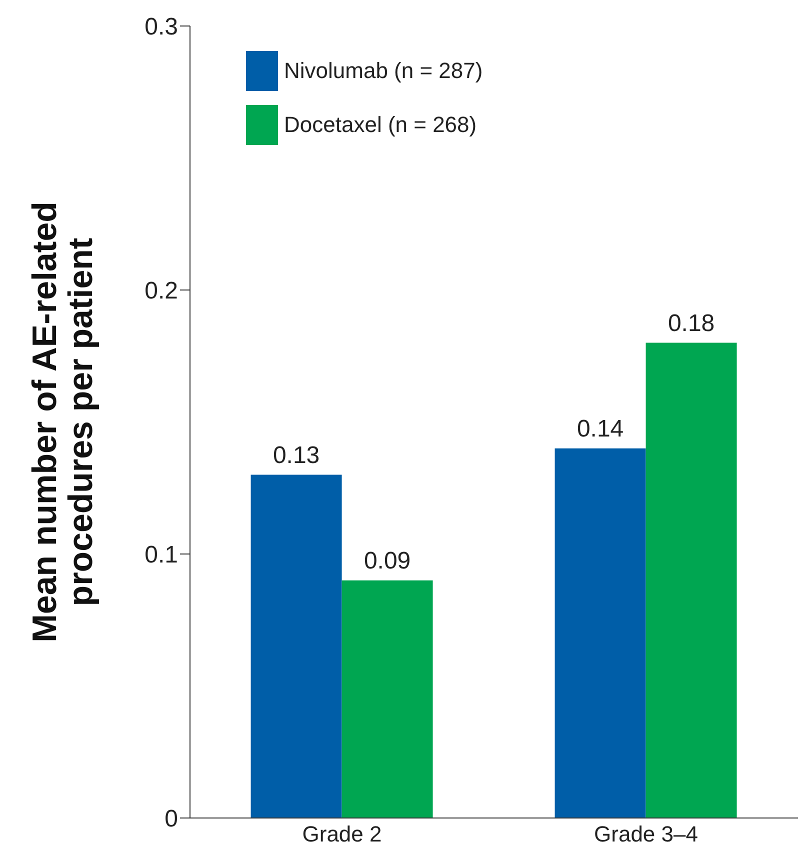  What do you see at coordinates (691, 323) in the screenshot?
I see `data-label: 0.18` at bounding box center [691, 323].